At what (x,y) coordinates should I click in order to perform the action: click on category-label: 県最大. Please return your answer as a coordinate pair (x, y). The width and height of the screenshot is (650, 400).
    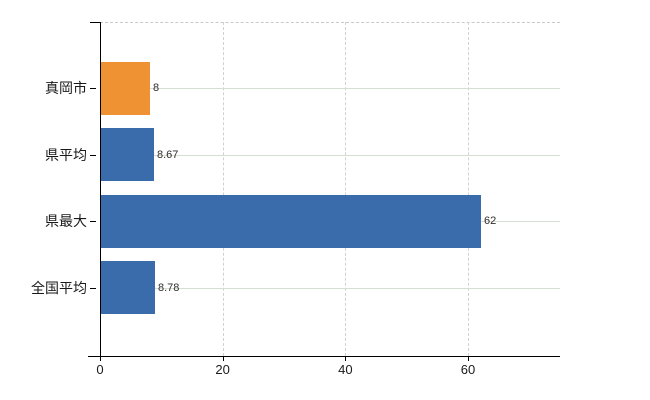
    Looking at the image, I should click on (66, 221).